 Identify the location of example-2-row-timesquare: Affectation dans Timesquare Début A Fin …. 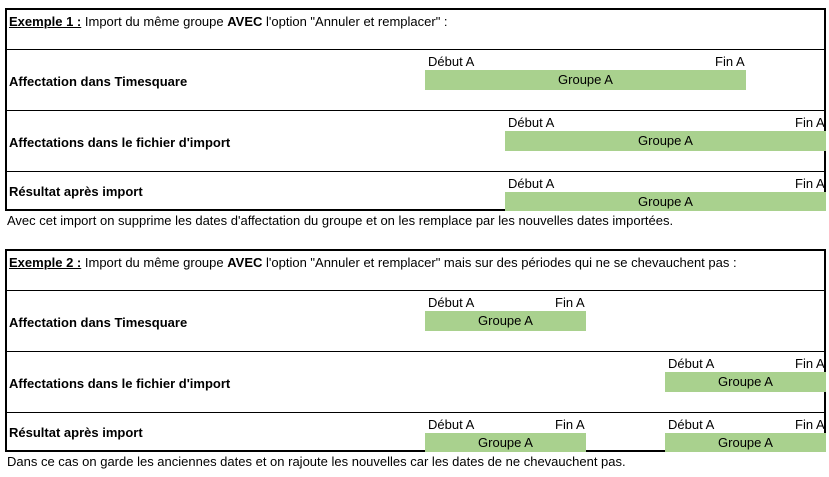
(415, 321).